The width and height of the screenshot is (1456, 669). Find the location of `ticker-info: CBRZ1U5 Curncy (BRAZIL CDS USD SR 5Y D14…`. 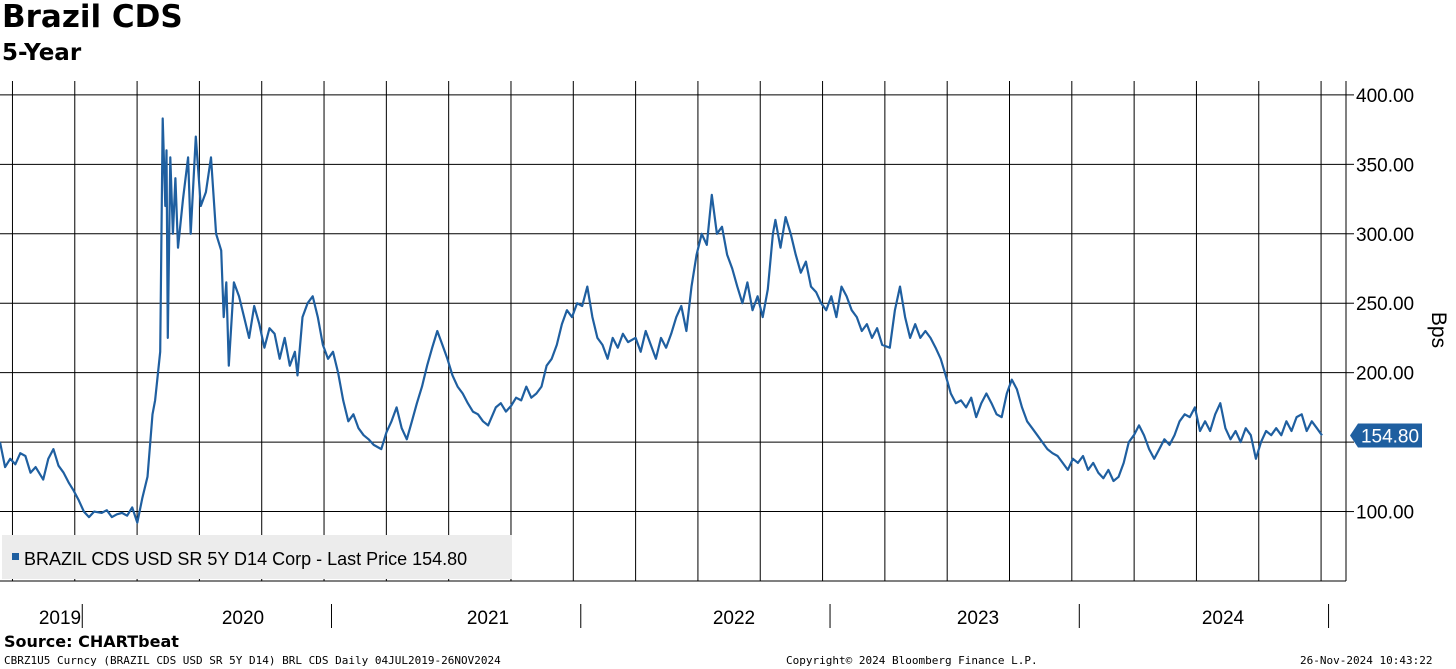

ticker-info: CBRZ1U5 Curncy (BRAZIL CDS USD SR 5Y D14… is located at coordinates (252, 660).